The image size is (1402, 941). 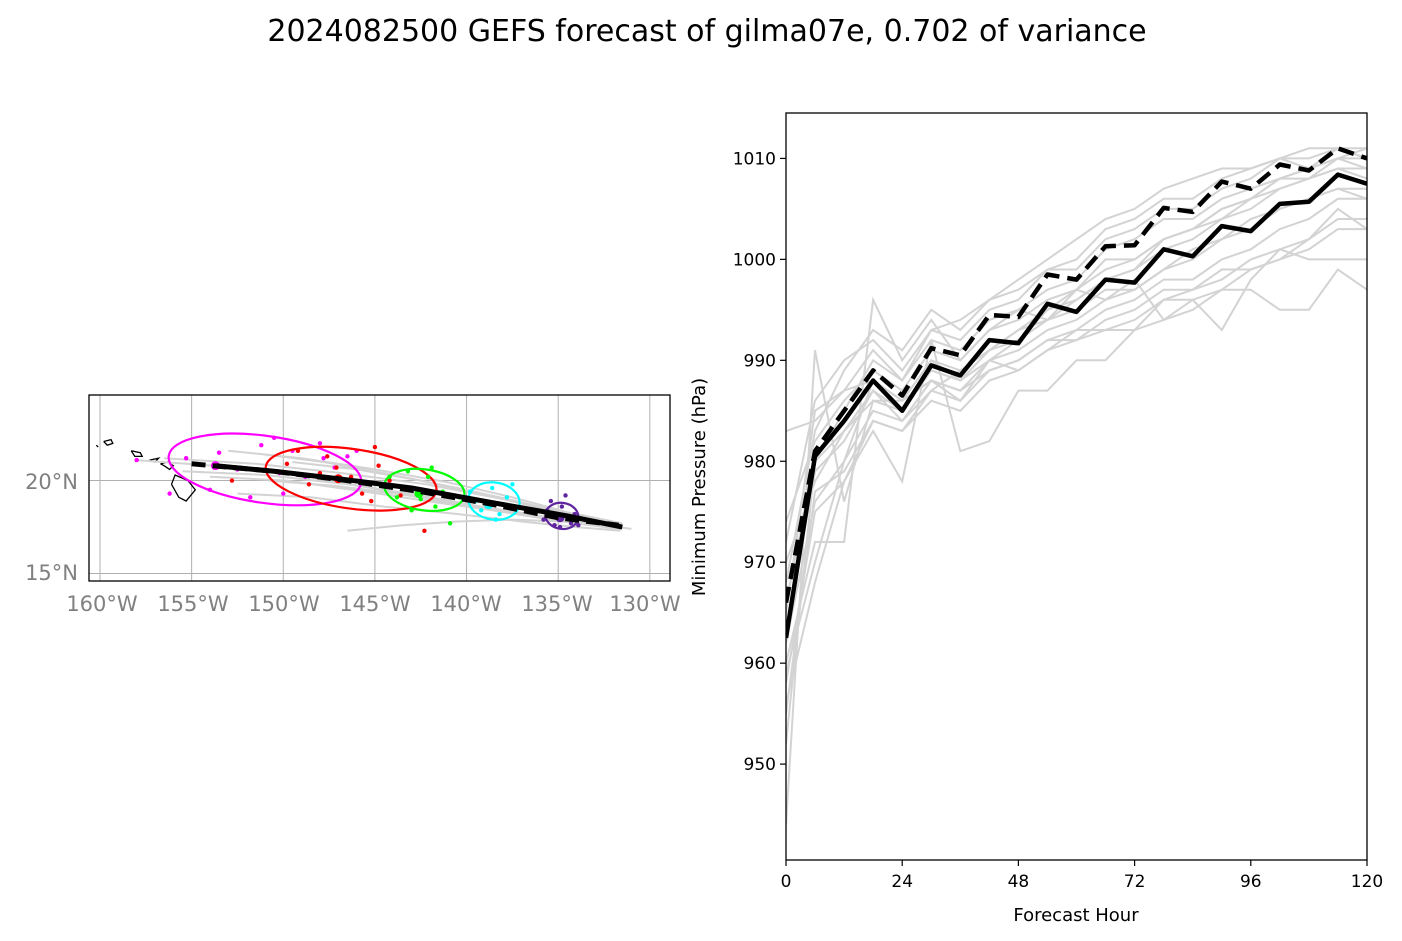 I want to click on y-tick-label: 1000, so click(x=754, y=260).